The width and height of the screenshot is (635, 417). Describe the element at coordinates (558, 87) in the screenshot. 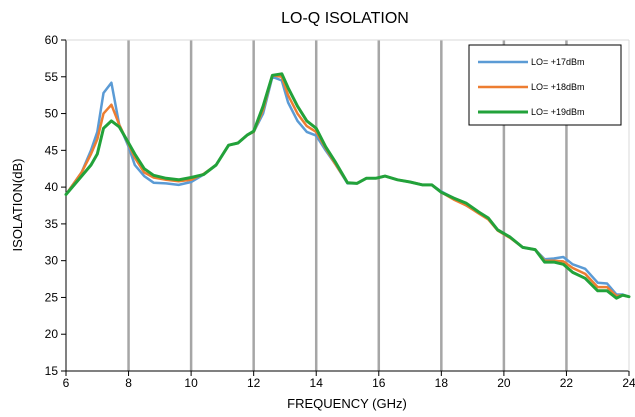

I see `legend-label-2: LO= +18dBm` at that location.